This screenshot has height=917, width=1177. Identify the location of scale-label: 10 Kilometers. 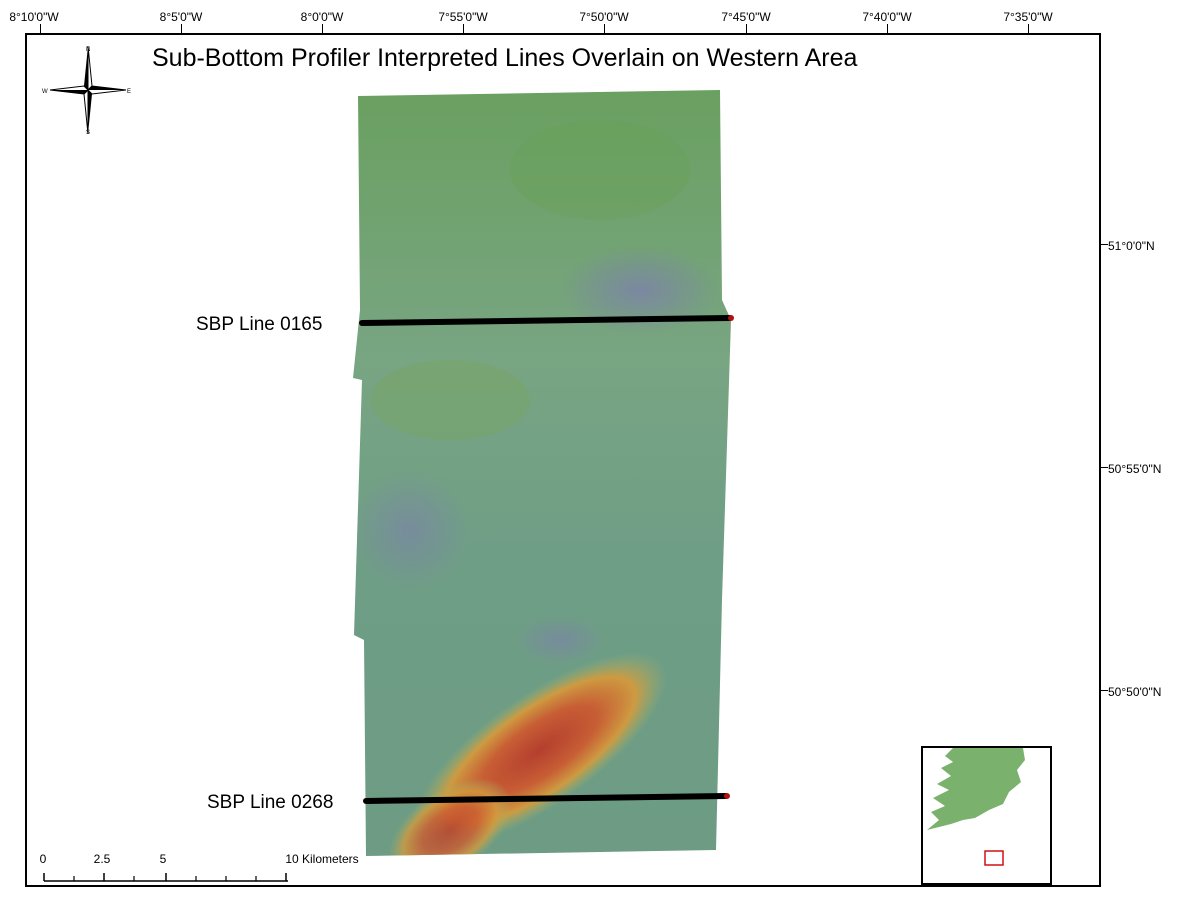
(322, 859).